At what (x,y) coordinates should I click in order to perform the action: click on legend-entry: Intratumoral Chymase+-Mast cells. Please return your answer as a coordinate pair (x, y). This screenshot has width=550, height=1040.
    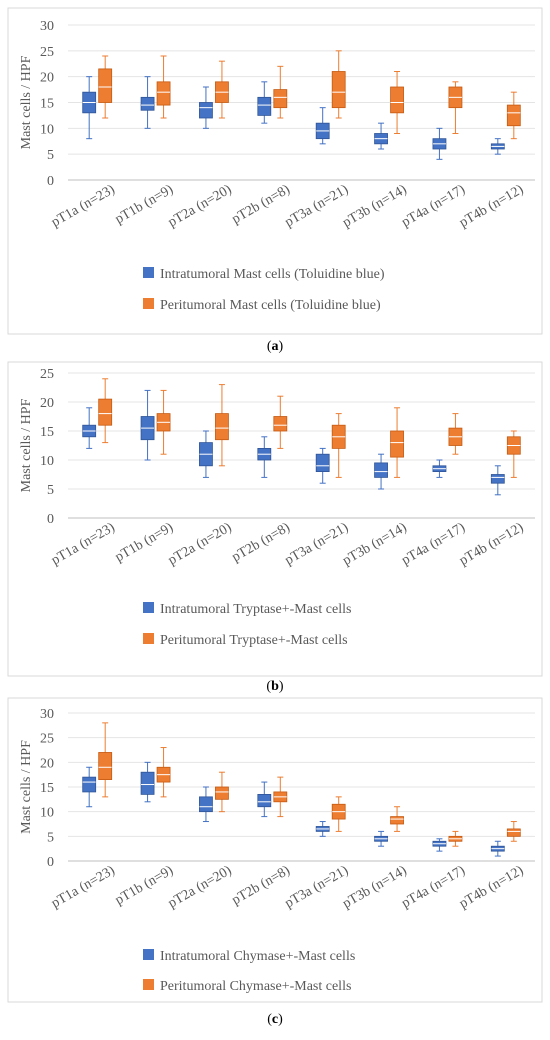
    Looking at the image, I should click on (257, 956).